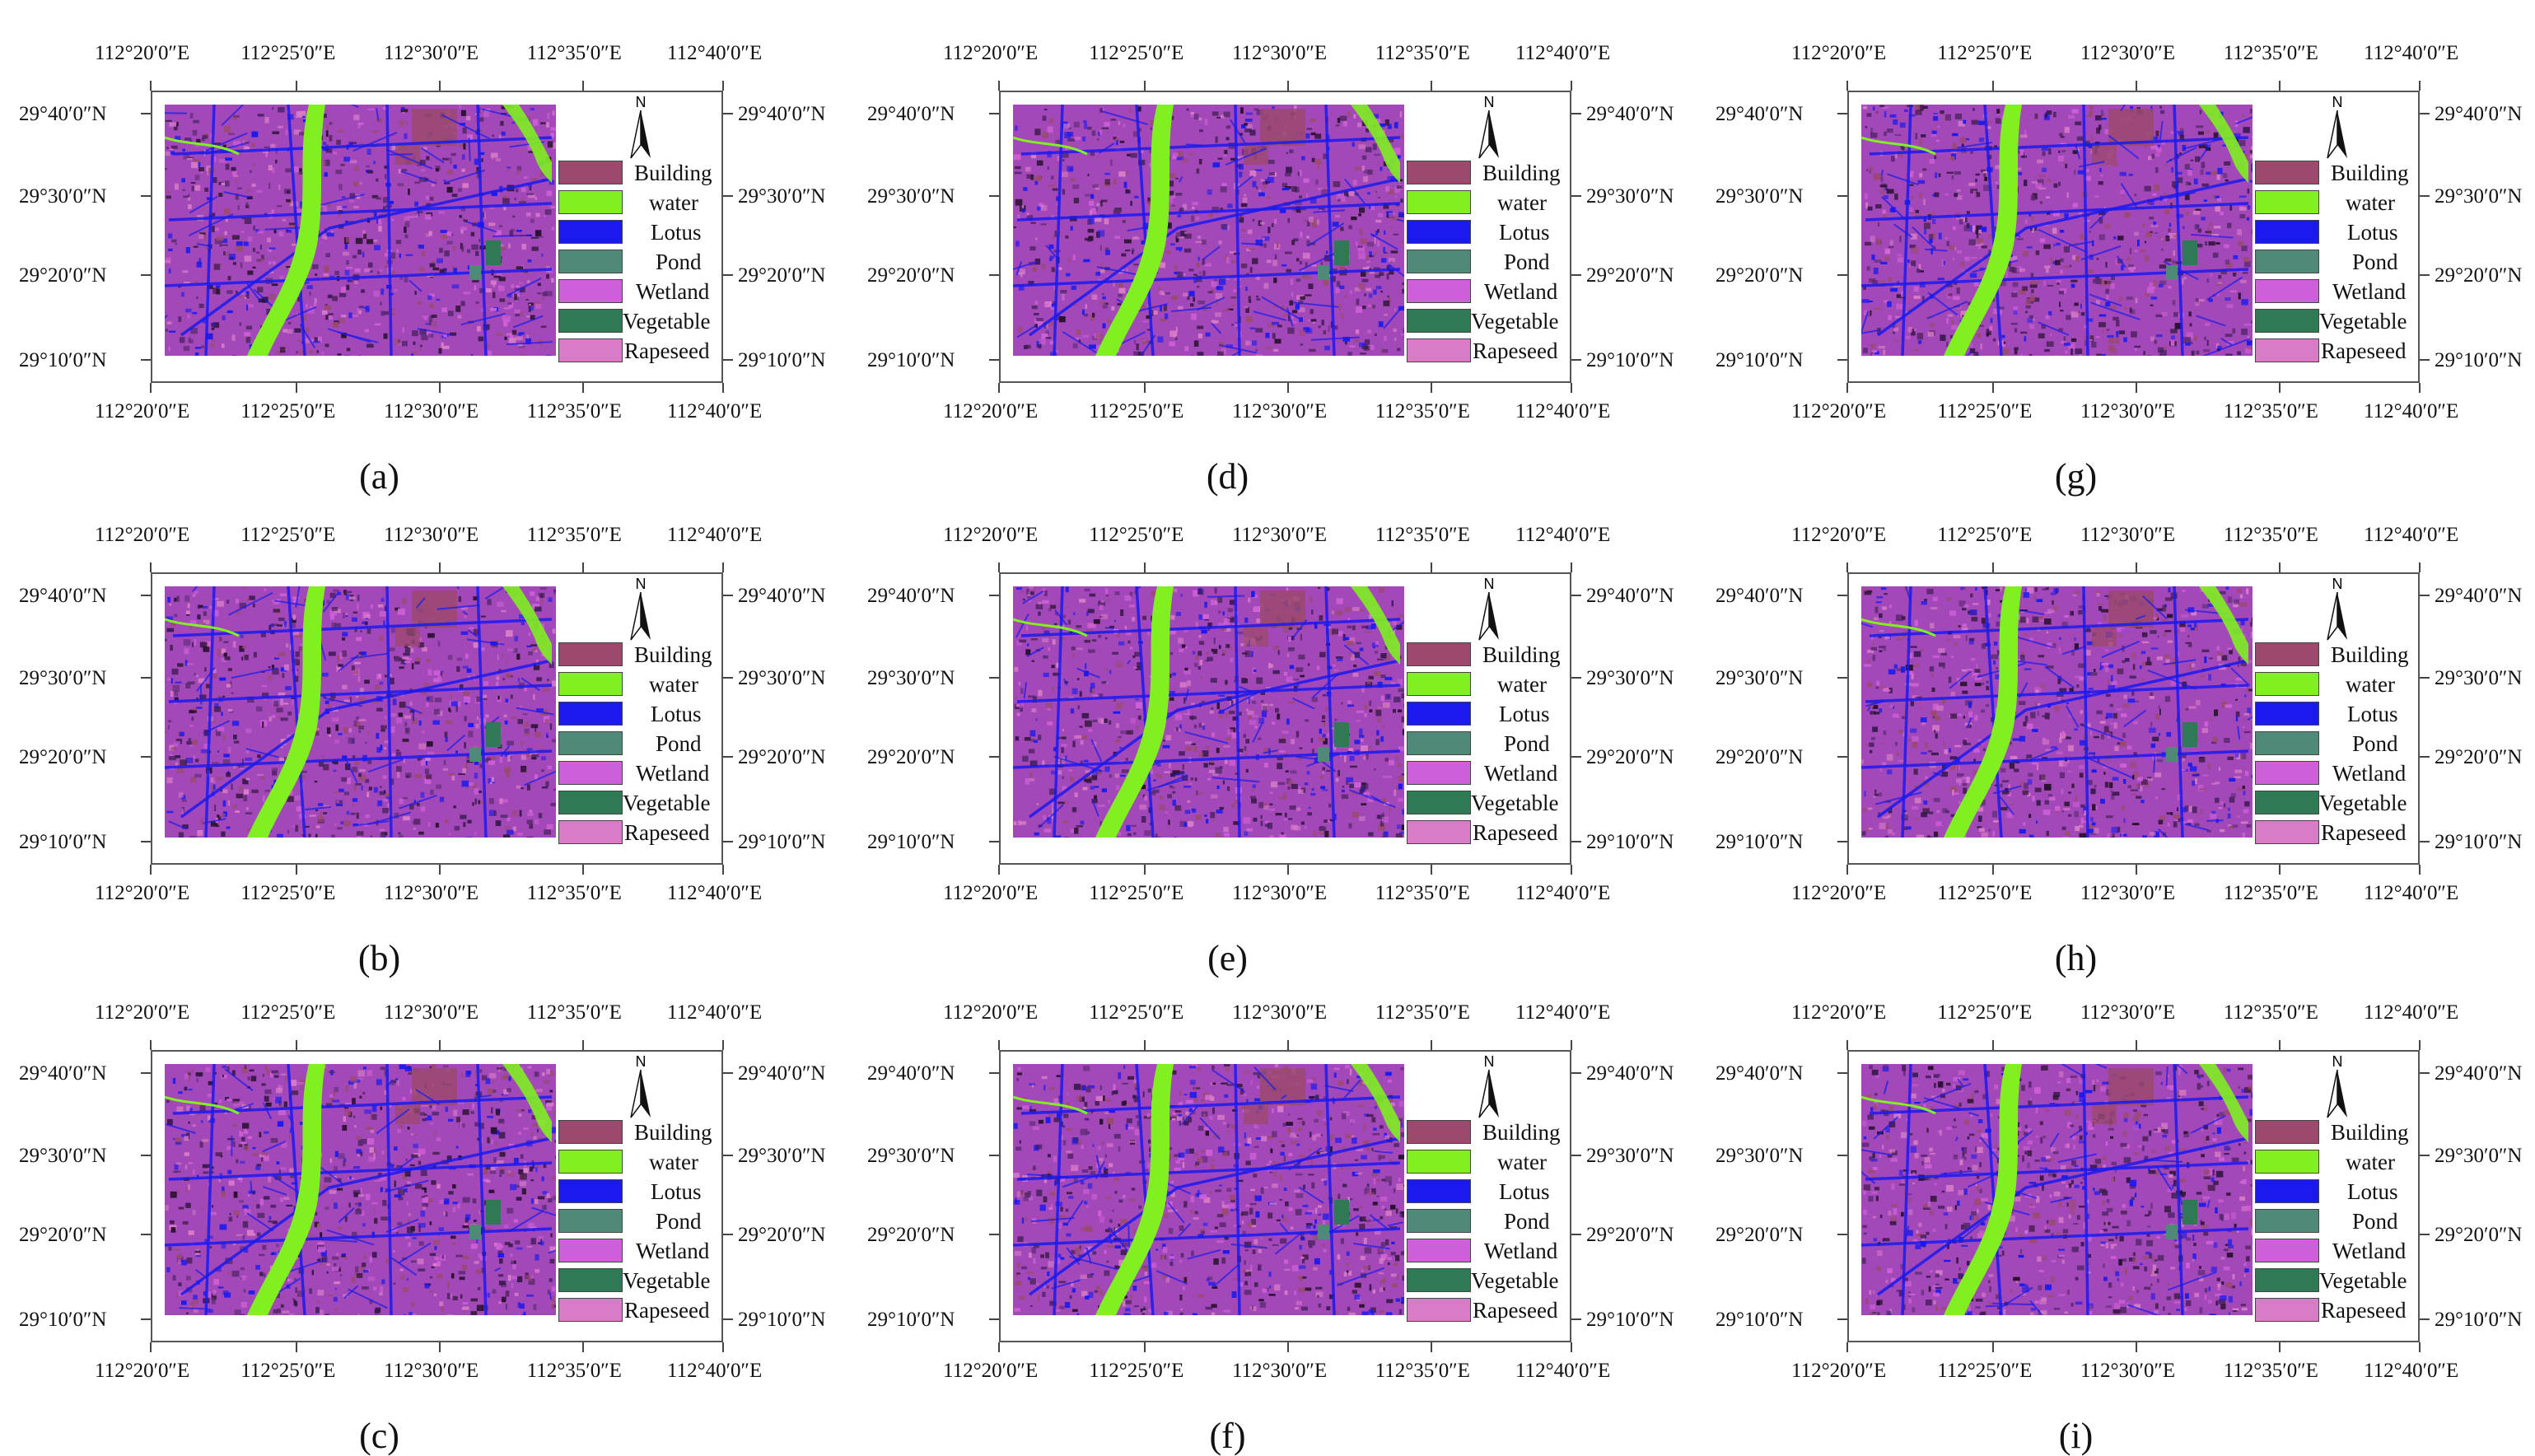 This screenshot has height=1456, width=2535. Describe the element at coordinates (287, 1370) in the screenshot. I see `longitude-label-bottom: 112°25′0″E` at that location.